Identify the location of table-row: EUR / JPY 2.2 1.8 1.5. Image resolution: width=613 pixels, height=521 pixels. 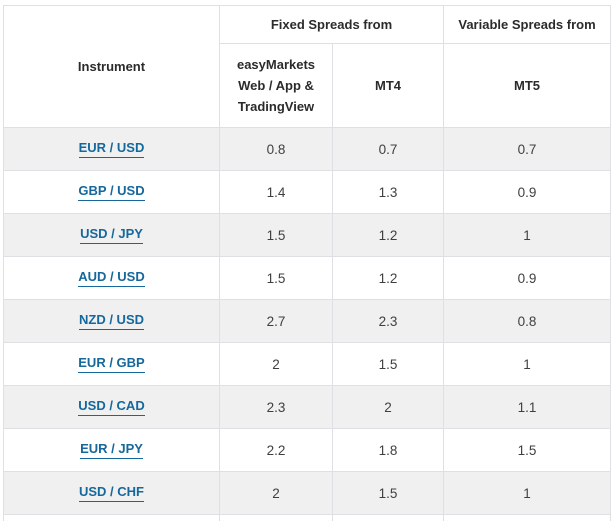
(307, 450).